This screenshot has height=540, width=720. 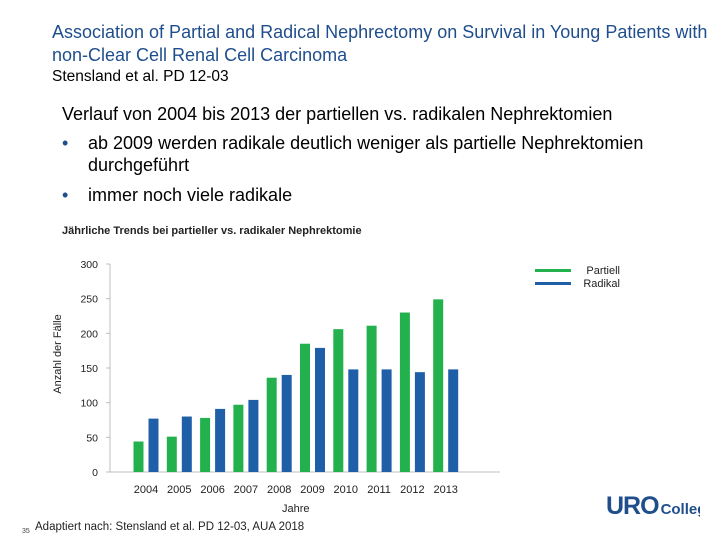 What do you see at coordinates (680, 509) in the screenshot?
I see `logo-rest-text: College` at bounding box center [680, 509].